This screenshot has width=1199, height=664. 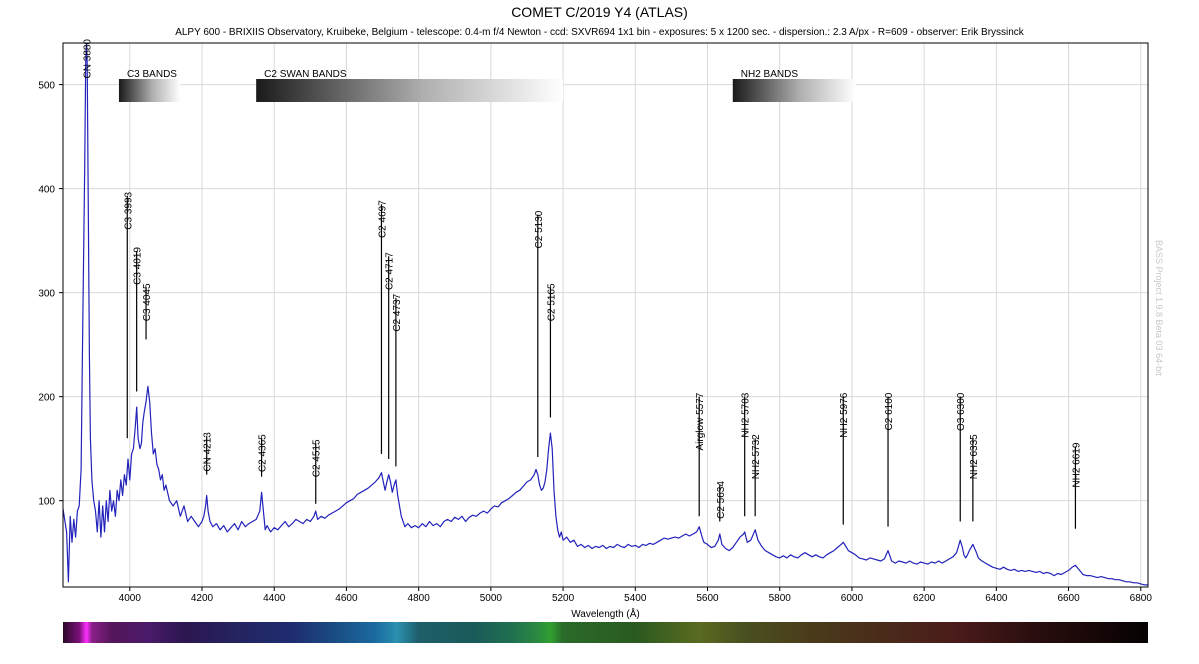 What do you see at coordinates (780, 598) in the screenshot?
I see `x-tick-label: 5800` at bounding box center [780, 598].